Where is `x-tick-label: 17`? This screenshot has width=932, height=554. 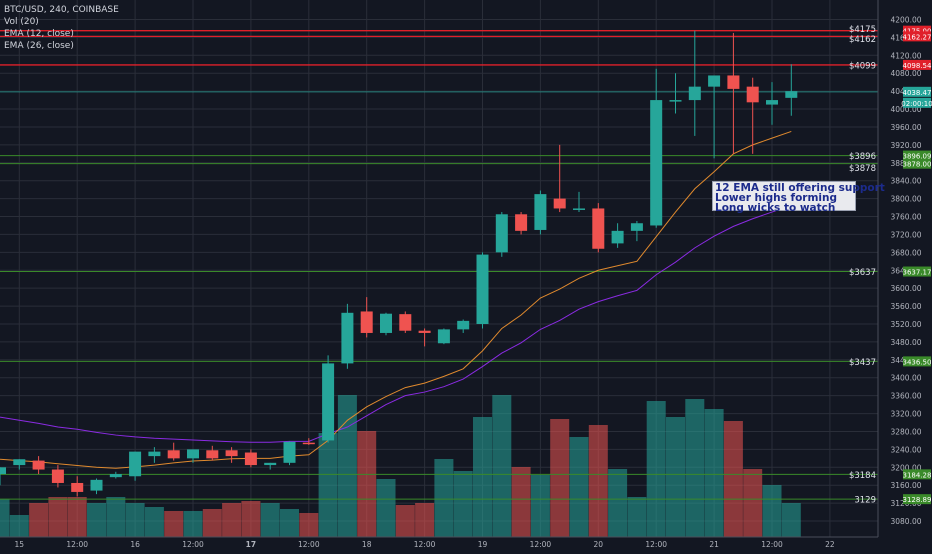 x-tick-label: 17 is located at coordinates (251, 544).